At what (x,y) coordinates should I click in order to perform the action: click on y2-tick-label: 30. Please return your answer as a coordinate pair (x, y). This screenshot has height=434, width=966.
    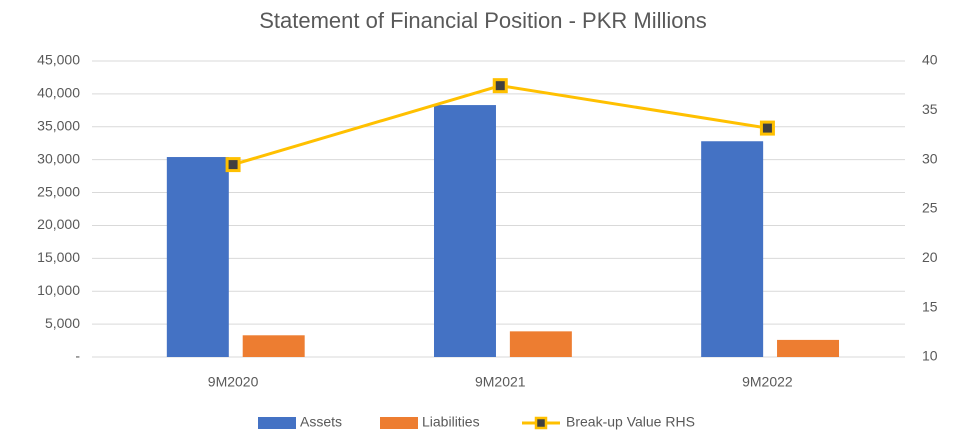
    Looking at the image, I should click on (930, 158).